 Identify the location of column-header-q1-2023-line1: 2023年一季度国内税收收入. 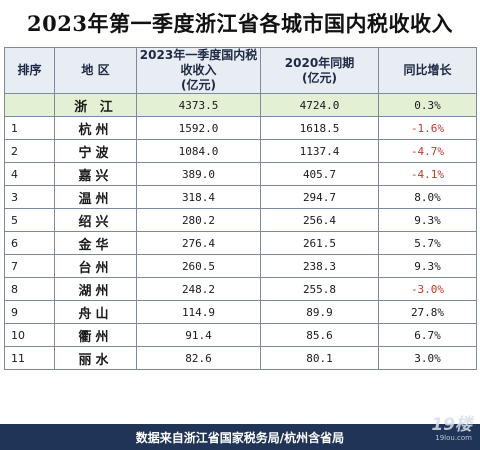
(198, 63).